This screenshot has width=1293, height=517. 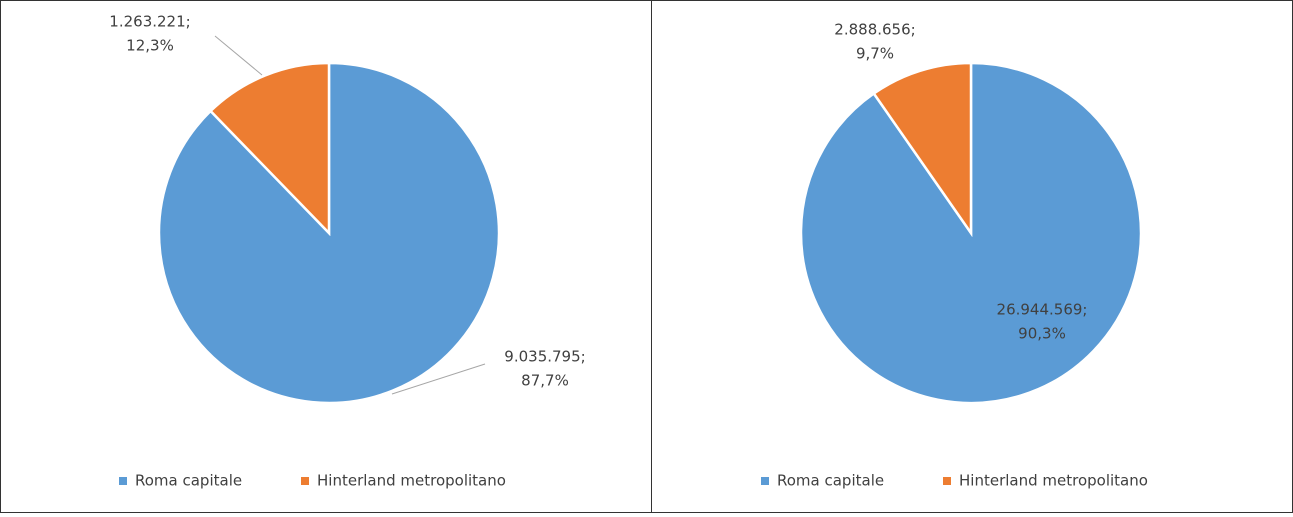 What do you see at coordinates (875, 54) in the screenshot?
I see `data-label-percent: 9,7%` at bounding box center [875, 54].